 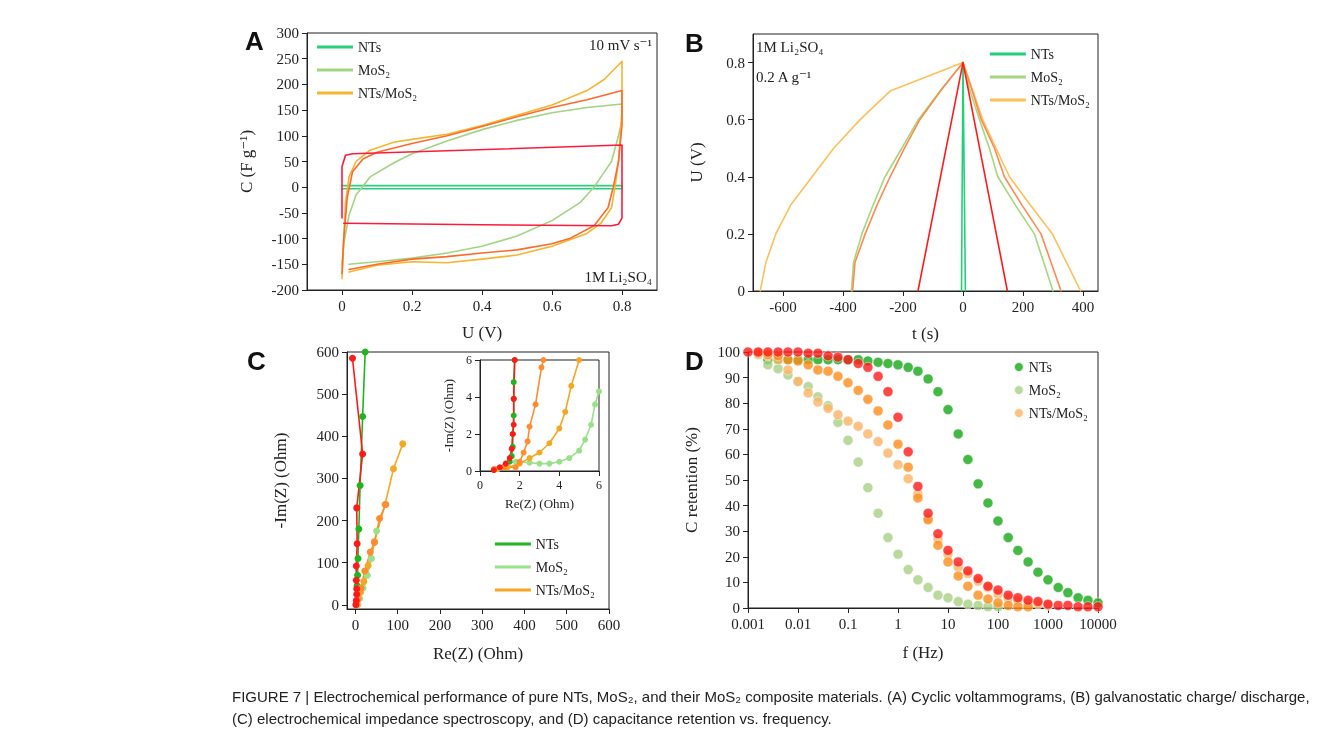 I want to click on x-tick-label: 500, so click(x=566, y=624).